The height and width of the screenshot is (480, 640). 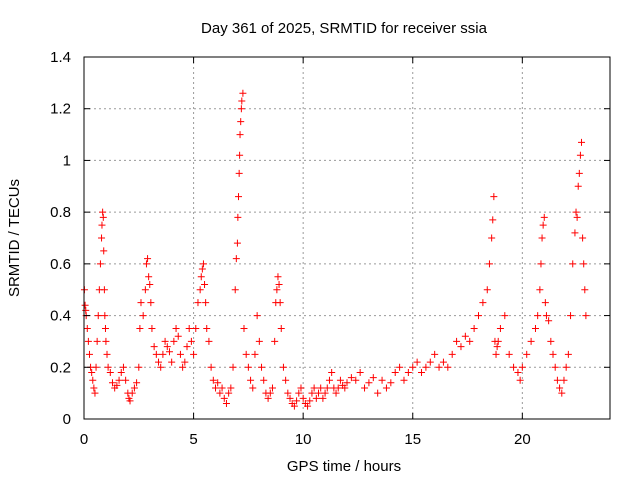 I want to click on y-axis-label: SRMTID / TECUs, so click(x=14, y=238).